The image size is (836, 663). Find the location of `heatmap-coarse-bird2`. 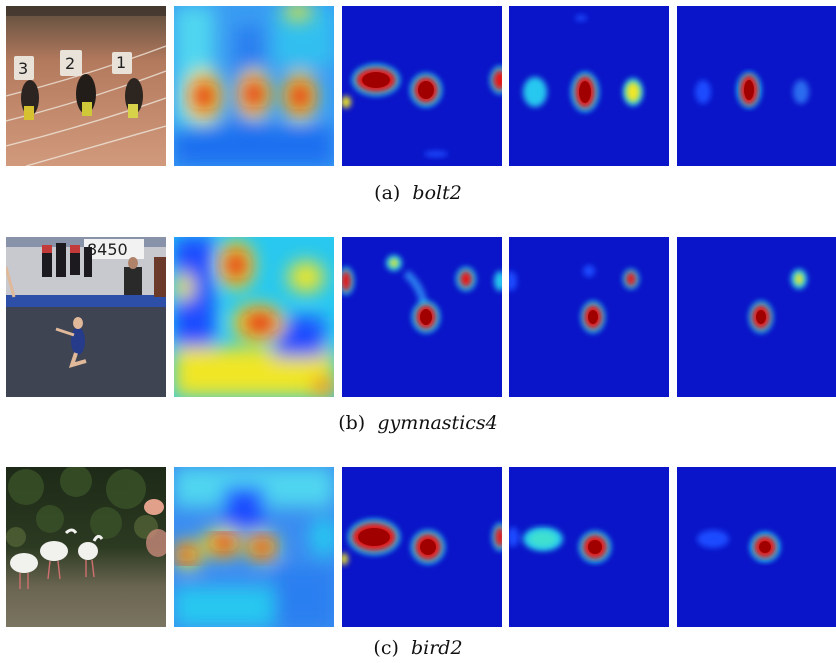

heatmap-coarse-bird2 is located at coordinates (254, 547).